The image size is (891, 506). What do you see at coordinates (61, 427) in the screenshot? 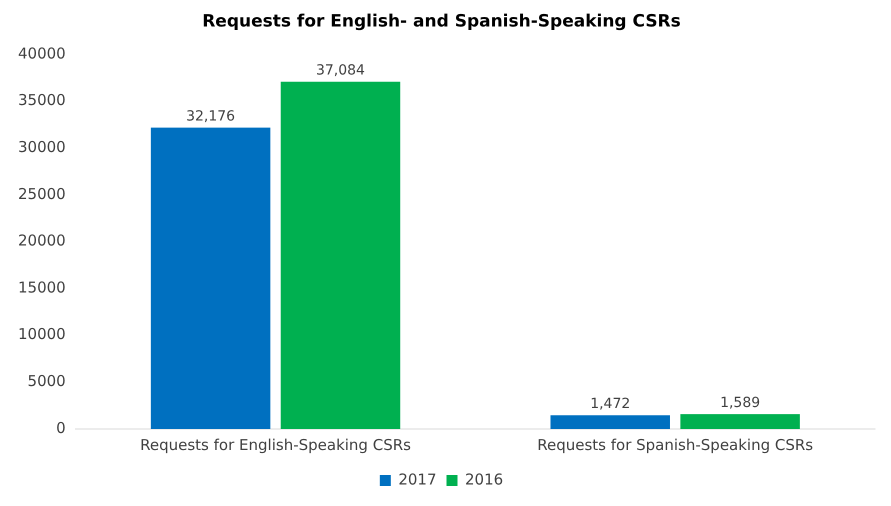
I see `y-tick-label: 0` at bounding box center [61, 427].